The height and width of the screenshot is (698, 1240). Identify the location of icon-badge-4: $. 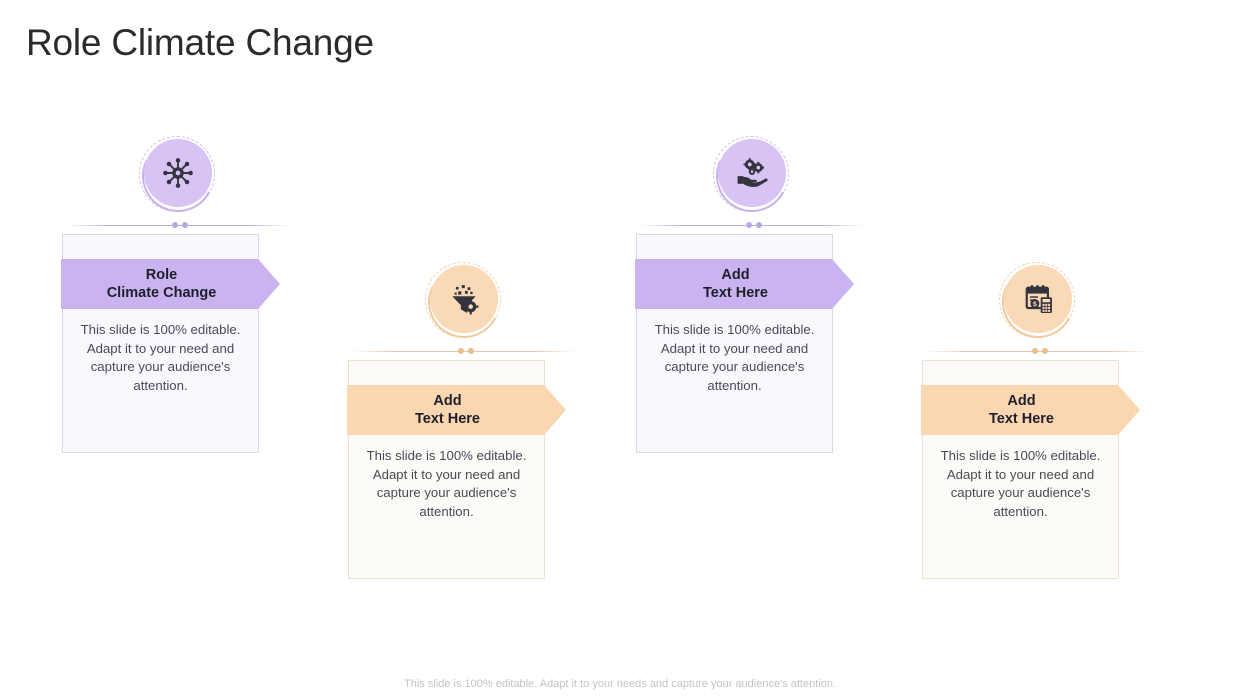
(1038, 302).